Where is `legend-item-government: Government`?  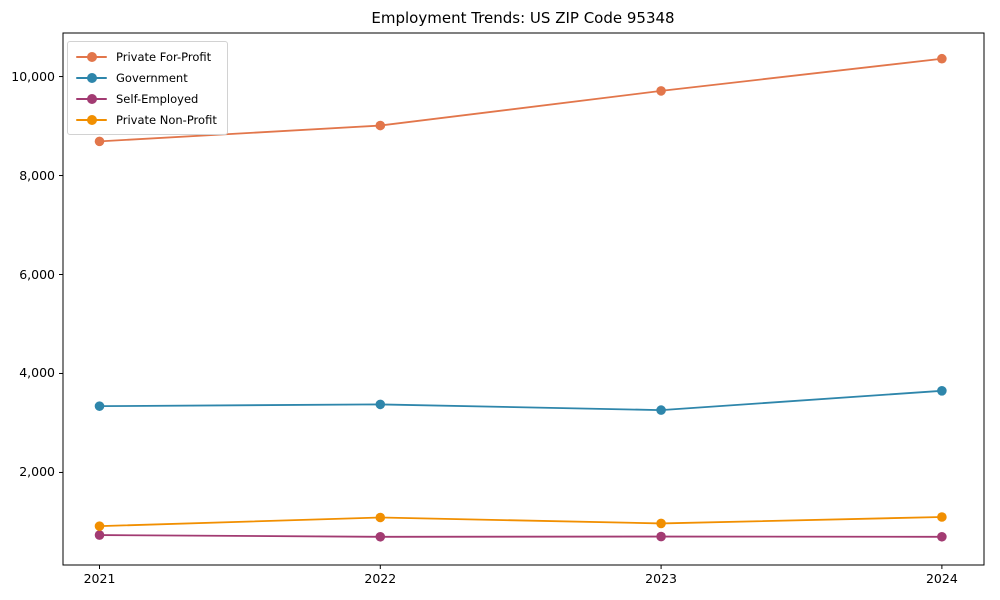
legend-item-government: Government is located at coordinates (146, 77).